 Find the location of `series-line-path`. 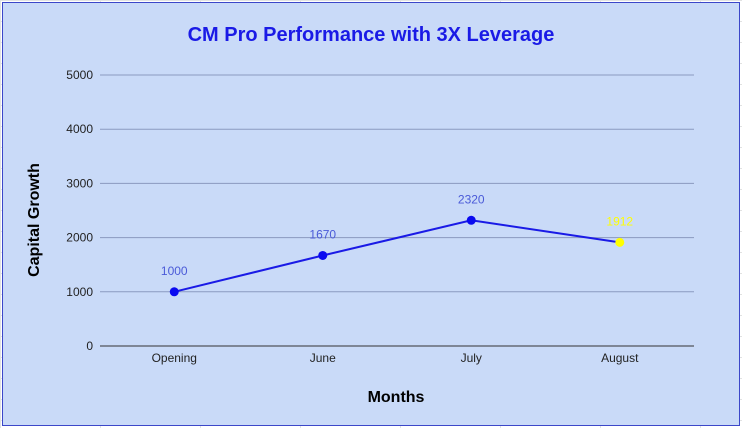

series-line-path is located at coordinates (397, 256).